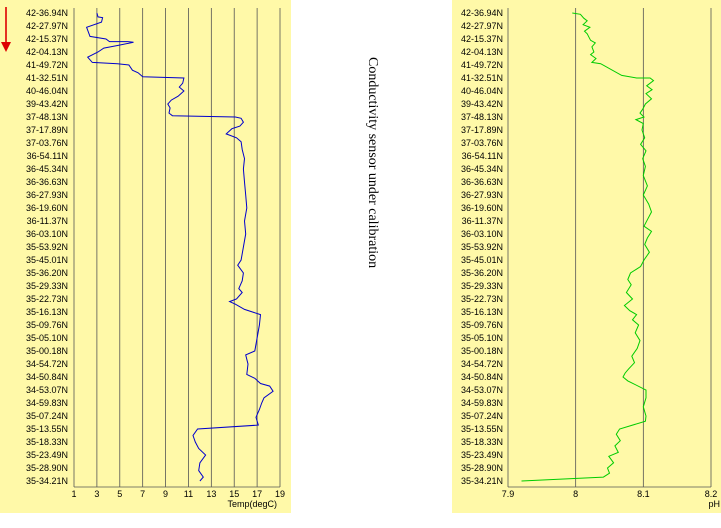 The width and height of the screenshot is (721, 528). What do you see at coordinates (711, 494) in the screenshot?
I see `ph-x-tick-label: 8.2` at bounding box center [711, 494].